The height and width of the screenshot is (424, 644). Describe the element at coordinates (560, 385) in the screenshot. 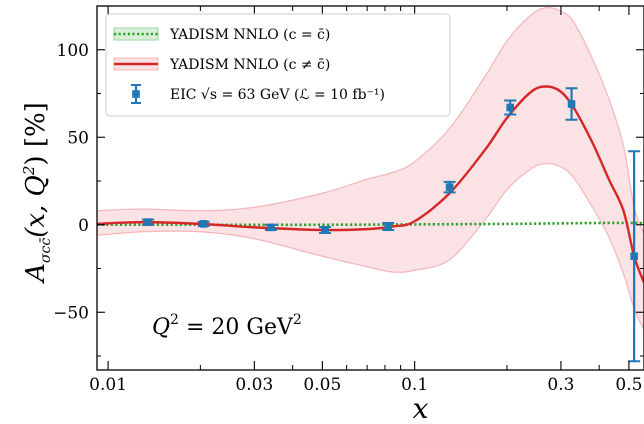

I see `x-tick-label: 0.3` at that location.